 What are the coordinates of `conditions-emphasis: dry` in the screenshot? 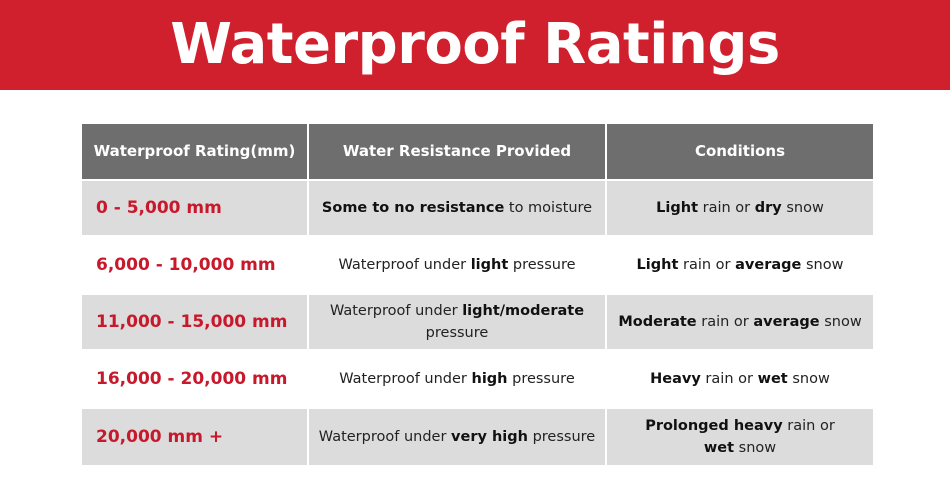 It's located at (768, 207).